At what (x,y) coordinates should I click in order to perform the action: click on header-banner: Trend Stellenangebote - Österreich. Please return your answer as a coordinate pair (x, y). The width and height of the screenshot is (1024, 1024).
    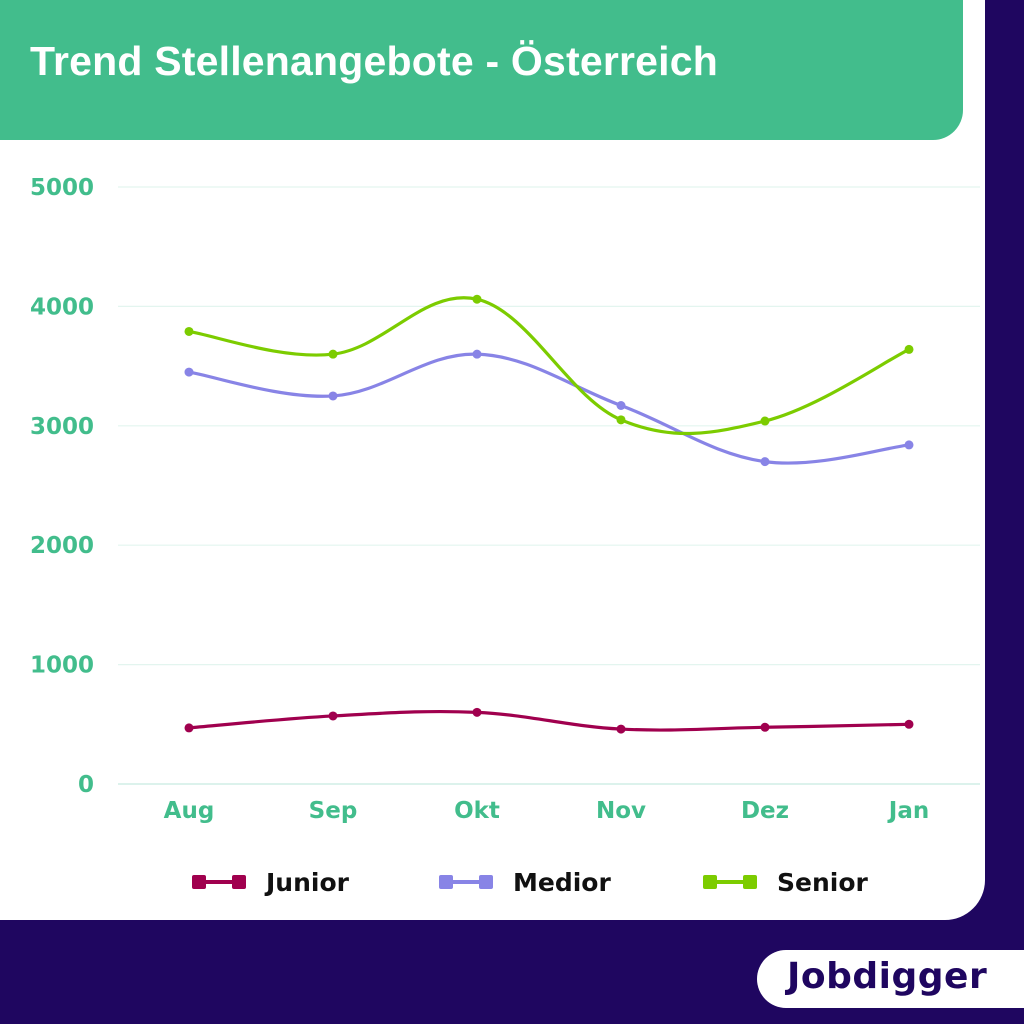
    Looking at the image, I should click on (481, 70).